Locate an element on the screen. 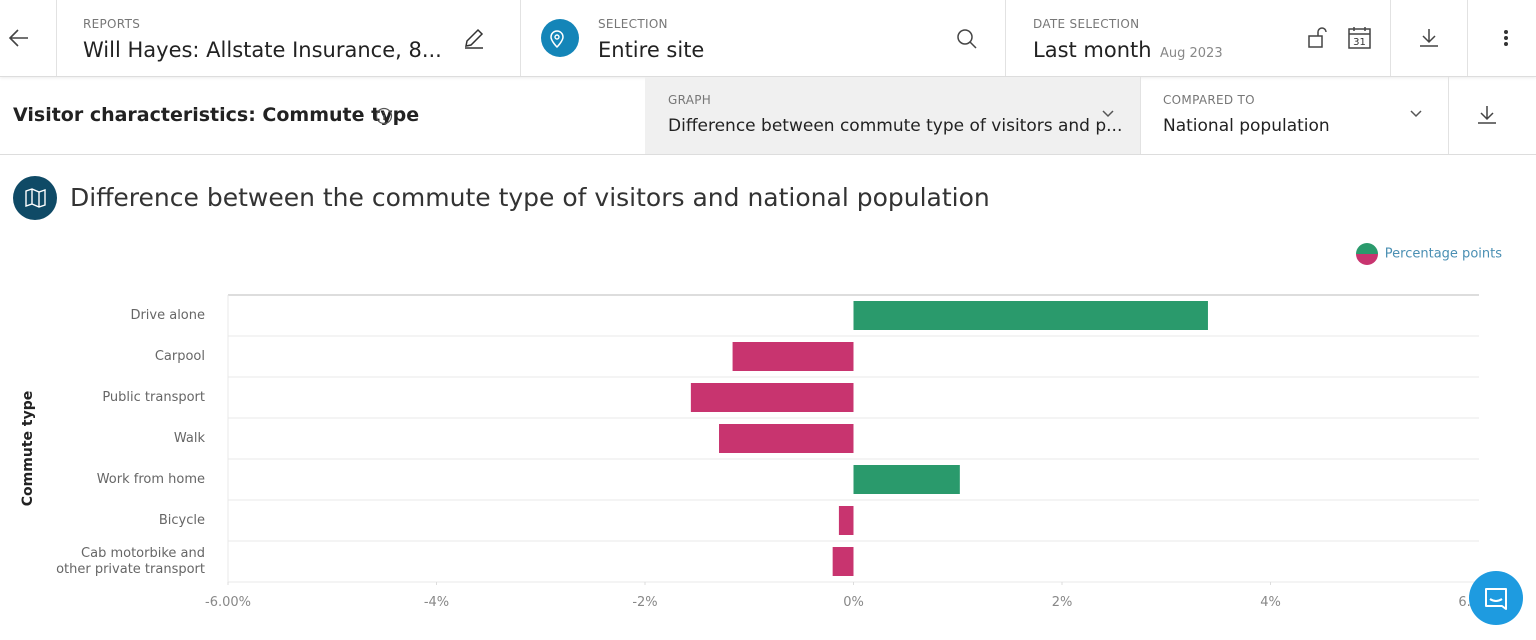 The height and width of the screenshot is (640, 1536). date-cell: DATE SELECTION Last month Aug 2023 31 is located at coordinates (1198, 38).